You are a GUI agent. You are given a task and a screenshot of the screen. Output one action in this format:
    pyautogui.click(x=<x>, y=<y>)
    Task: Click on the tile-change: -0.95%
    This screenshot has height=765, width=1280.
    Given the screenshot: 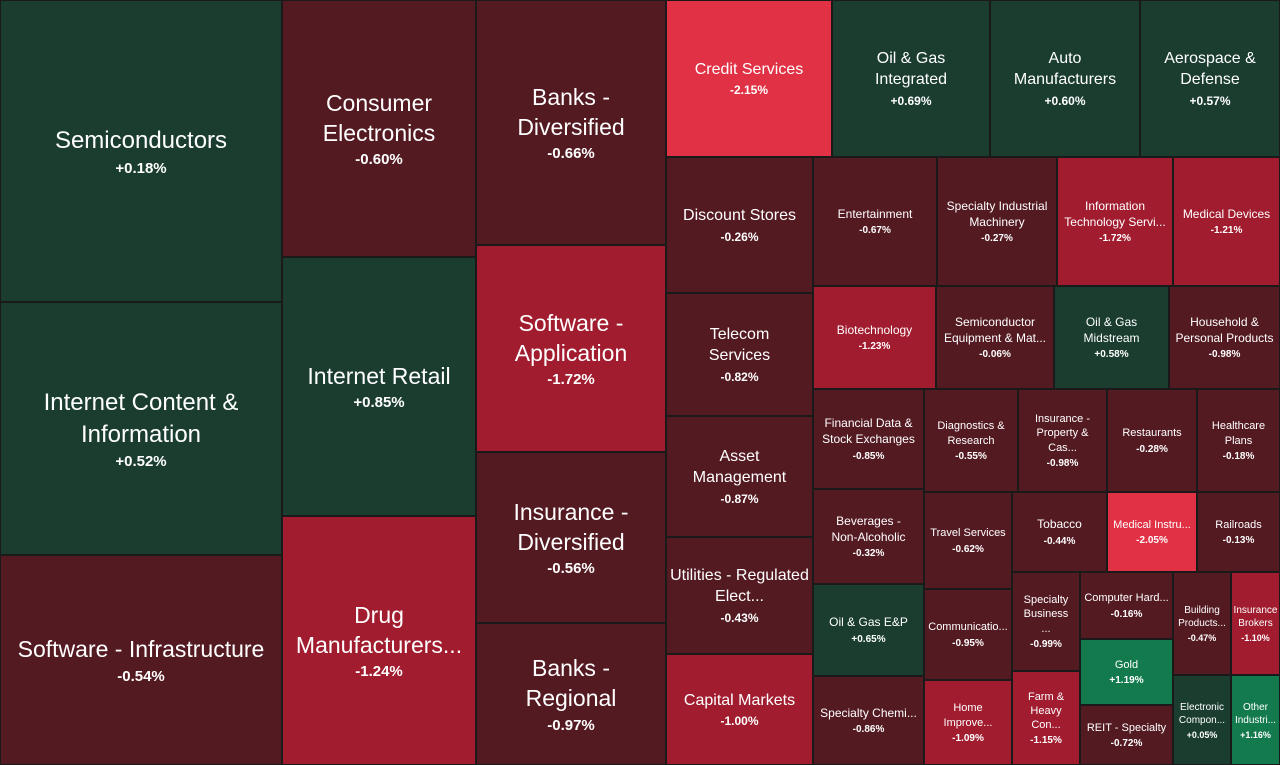 What is the action you would take?
    pyautogui.click(x=968, y=643)
    